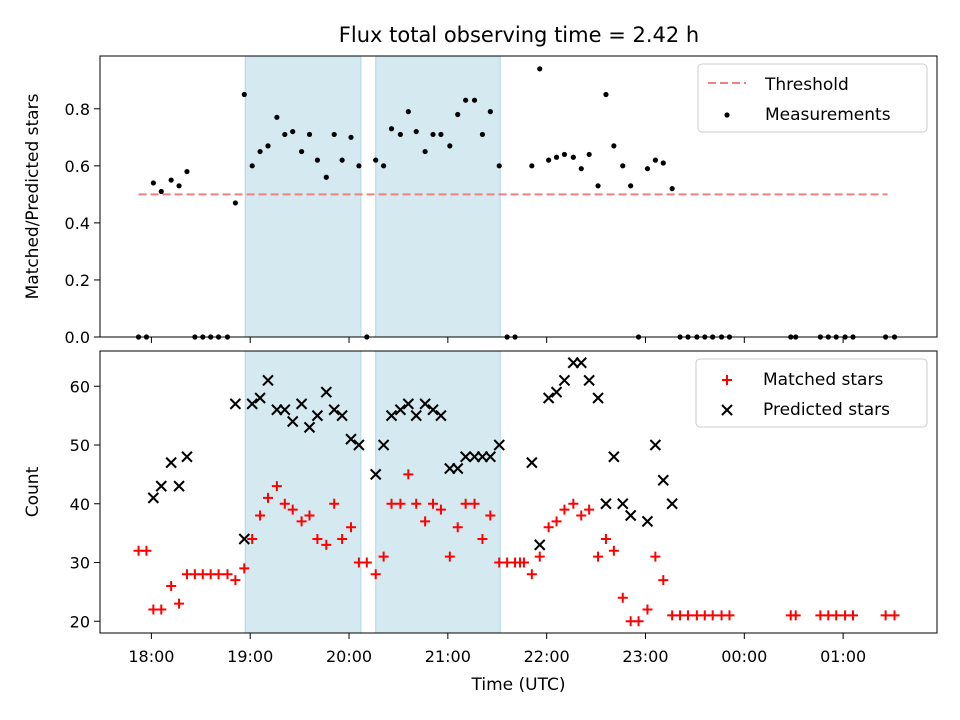 This screenshot has width=960, height=720. What do you see at coordinates (77, 223) in the screenshot?
I see `y-tick-label: 0.4` at bounding box center [77, 223].